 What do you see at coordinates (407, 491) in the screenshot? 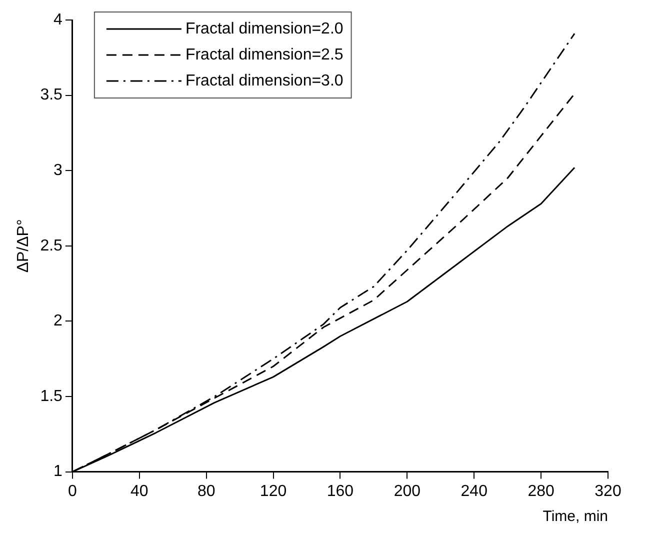
I see `x-tick-label: 200` at bounding box center [407, 491].